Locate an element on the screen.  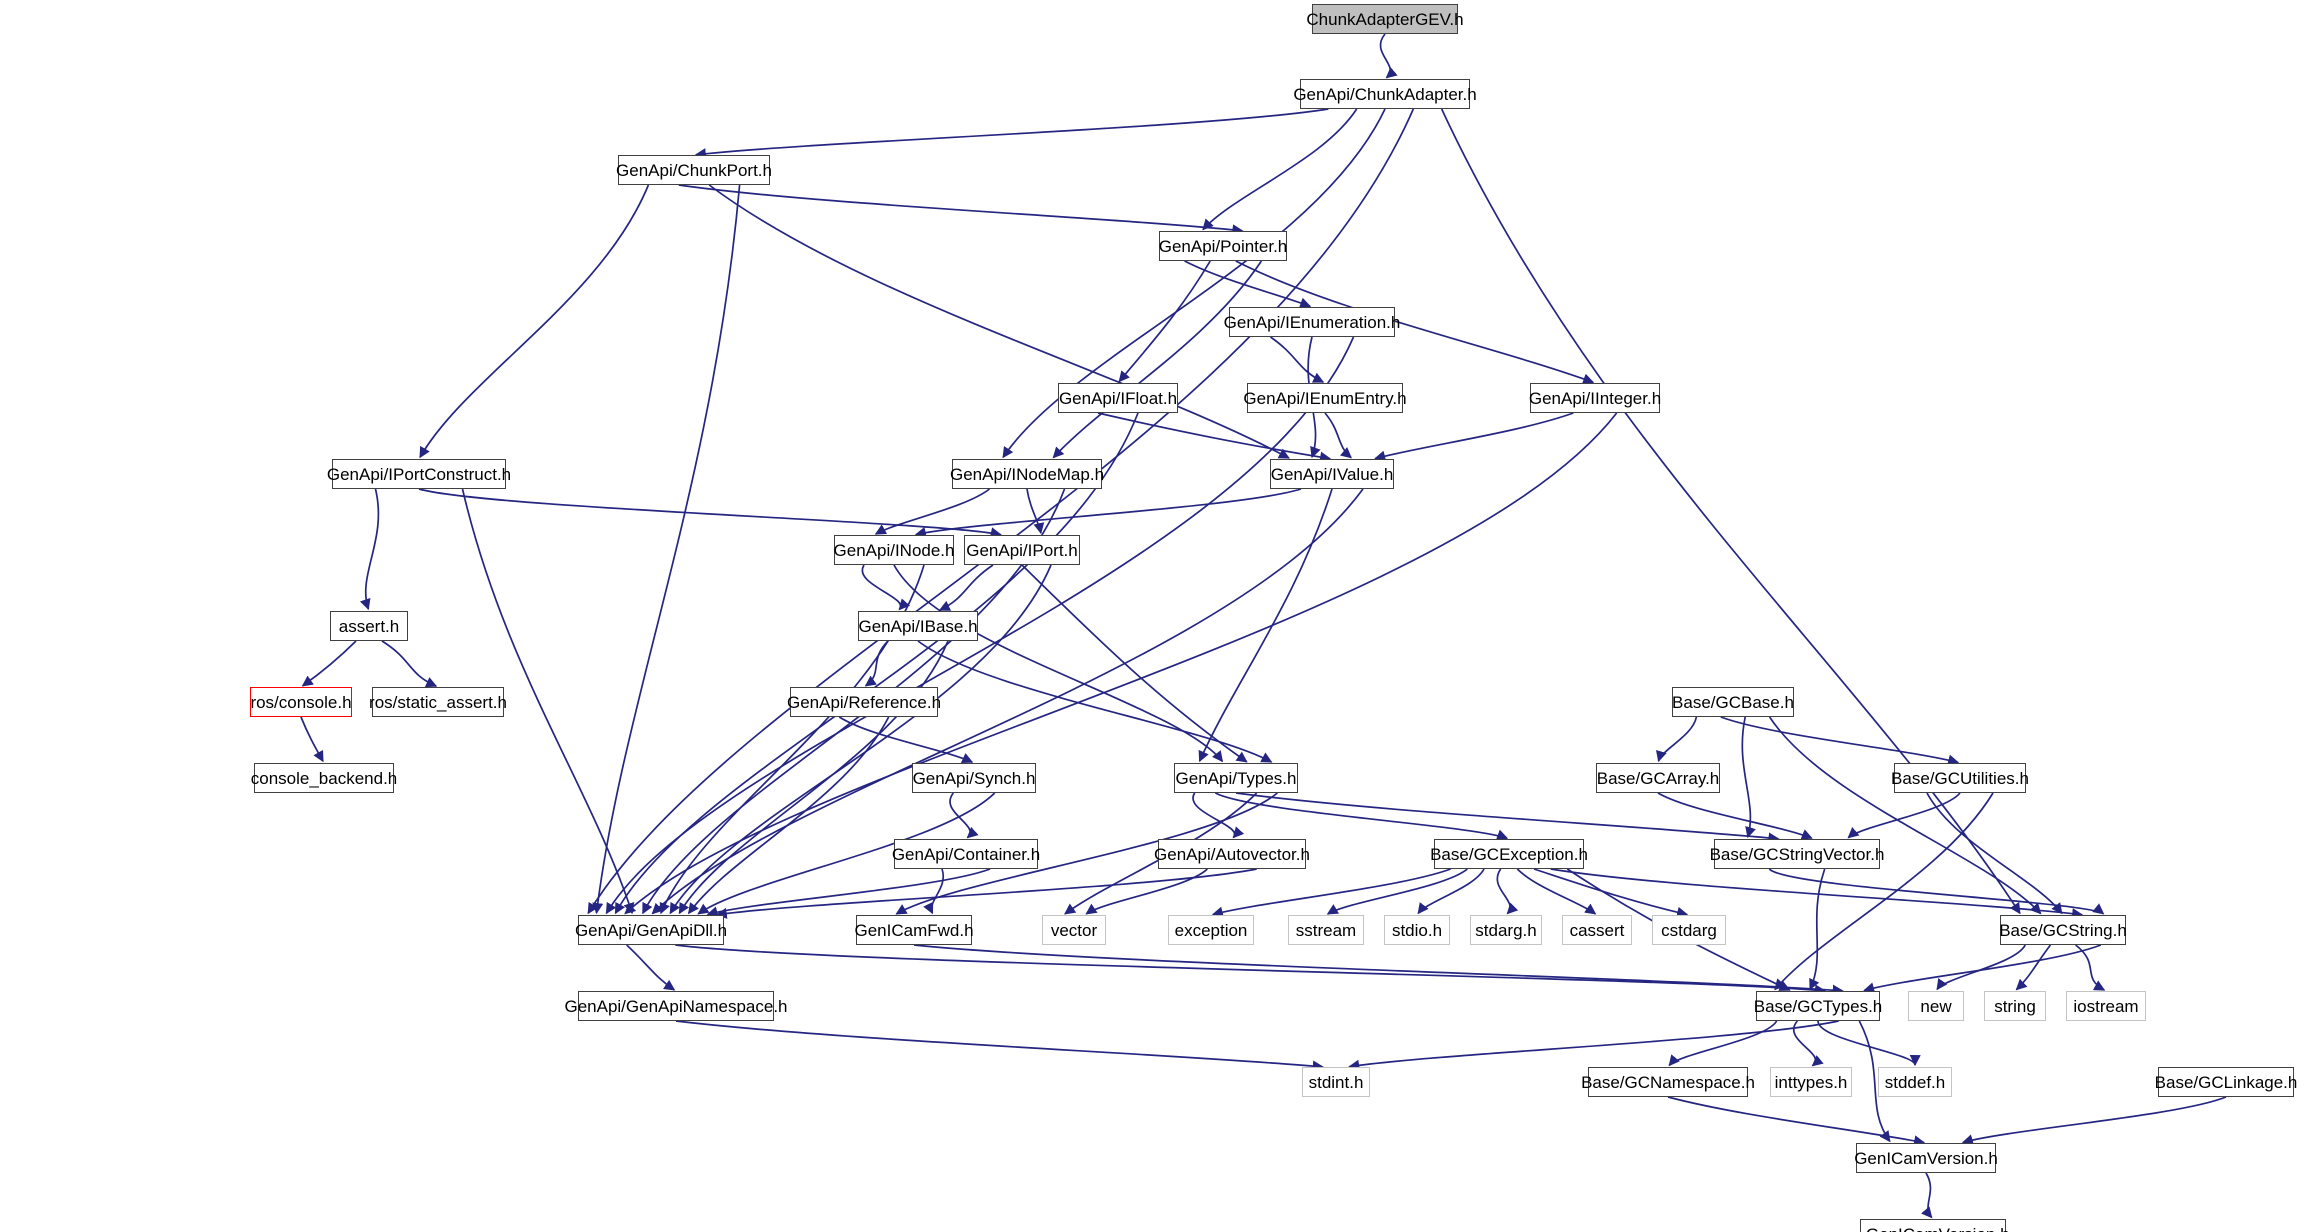
graph-edge-gctypes-to-stdint is located at coordinates (1593, 1045).